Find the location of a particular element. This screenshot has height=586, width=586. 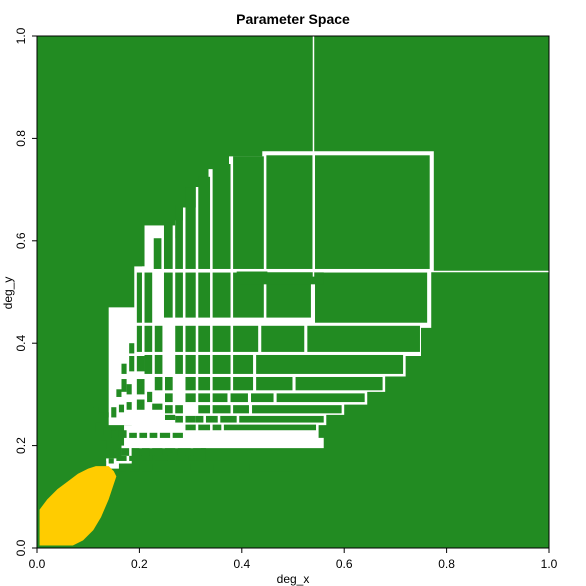

x-axis-label: deg_x is located at coordinates (293, 579).